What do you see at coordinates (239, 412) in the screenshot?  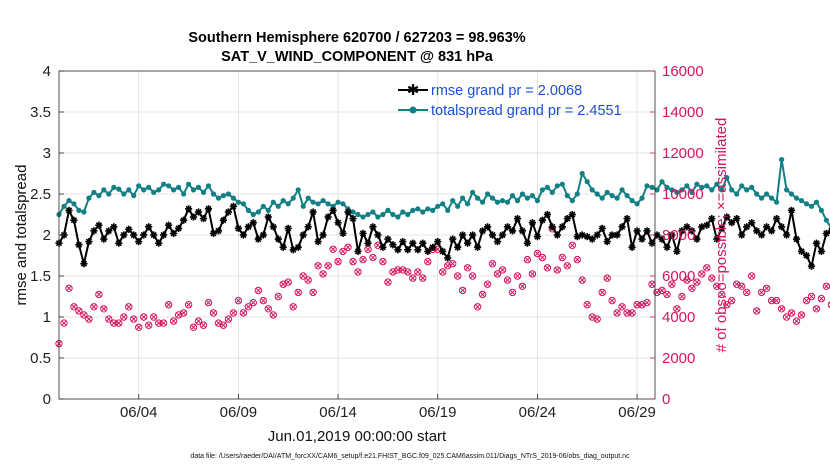 I see `x-tick-label: 06/09` at bounding box center [239, 412].